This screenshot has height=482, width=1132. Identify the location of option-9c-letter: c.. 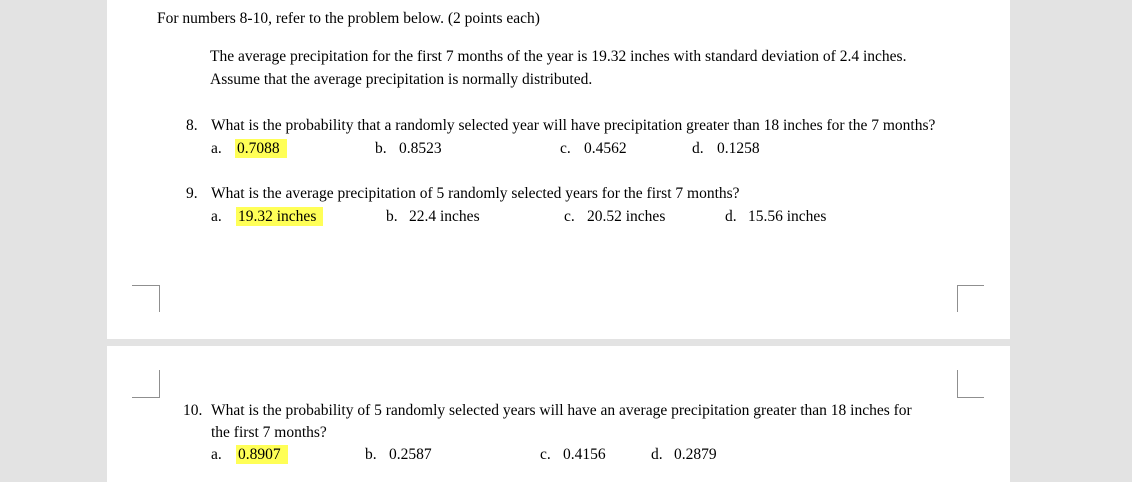
(569, 216).